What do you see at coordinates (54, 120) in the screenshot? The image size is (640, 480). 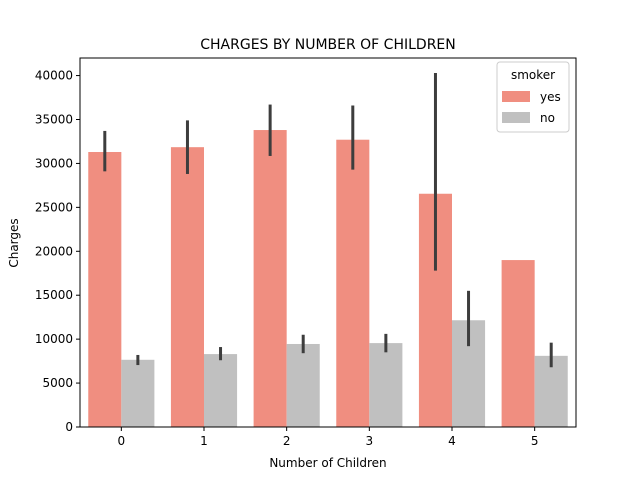 I see `y-tick-label-35000: 35000` at bounding box center [54, 120].